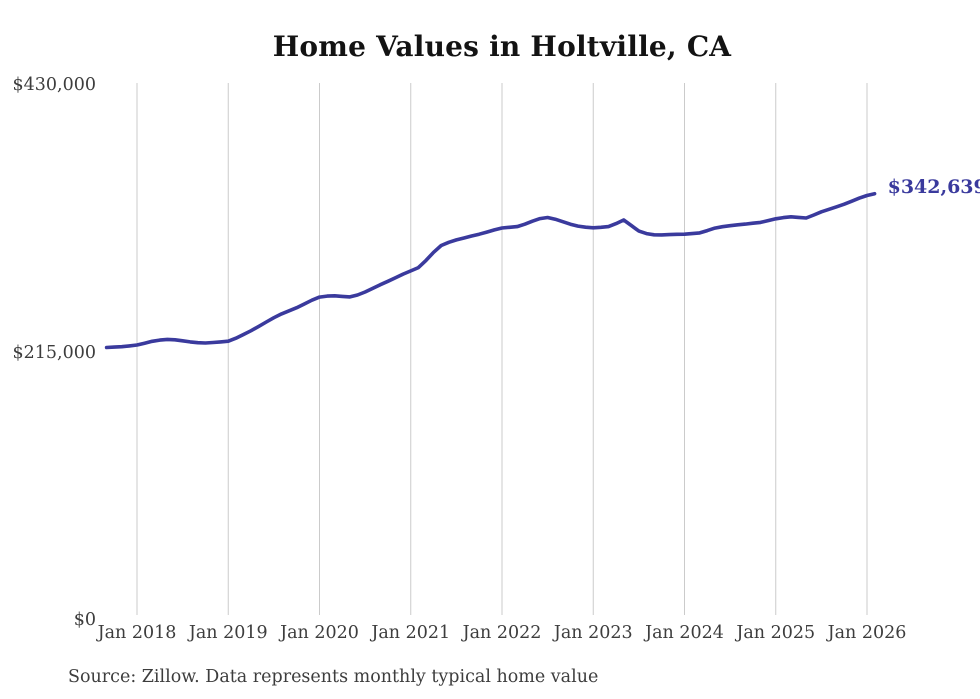 Image resolution: width=980 pixels, height=699 pixels. What do you see at coordinates (593, 633) in the screenshot?
I see `x-tick-label: Jan 2023` at bounding box center [593, 633].